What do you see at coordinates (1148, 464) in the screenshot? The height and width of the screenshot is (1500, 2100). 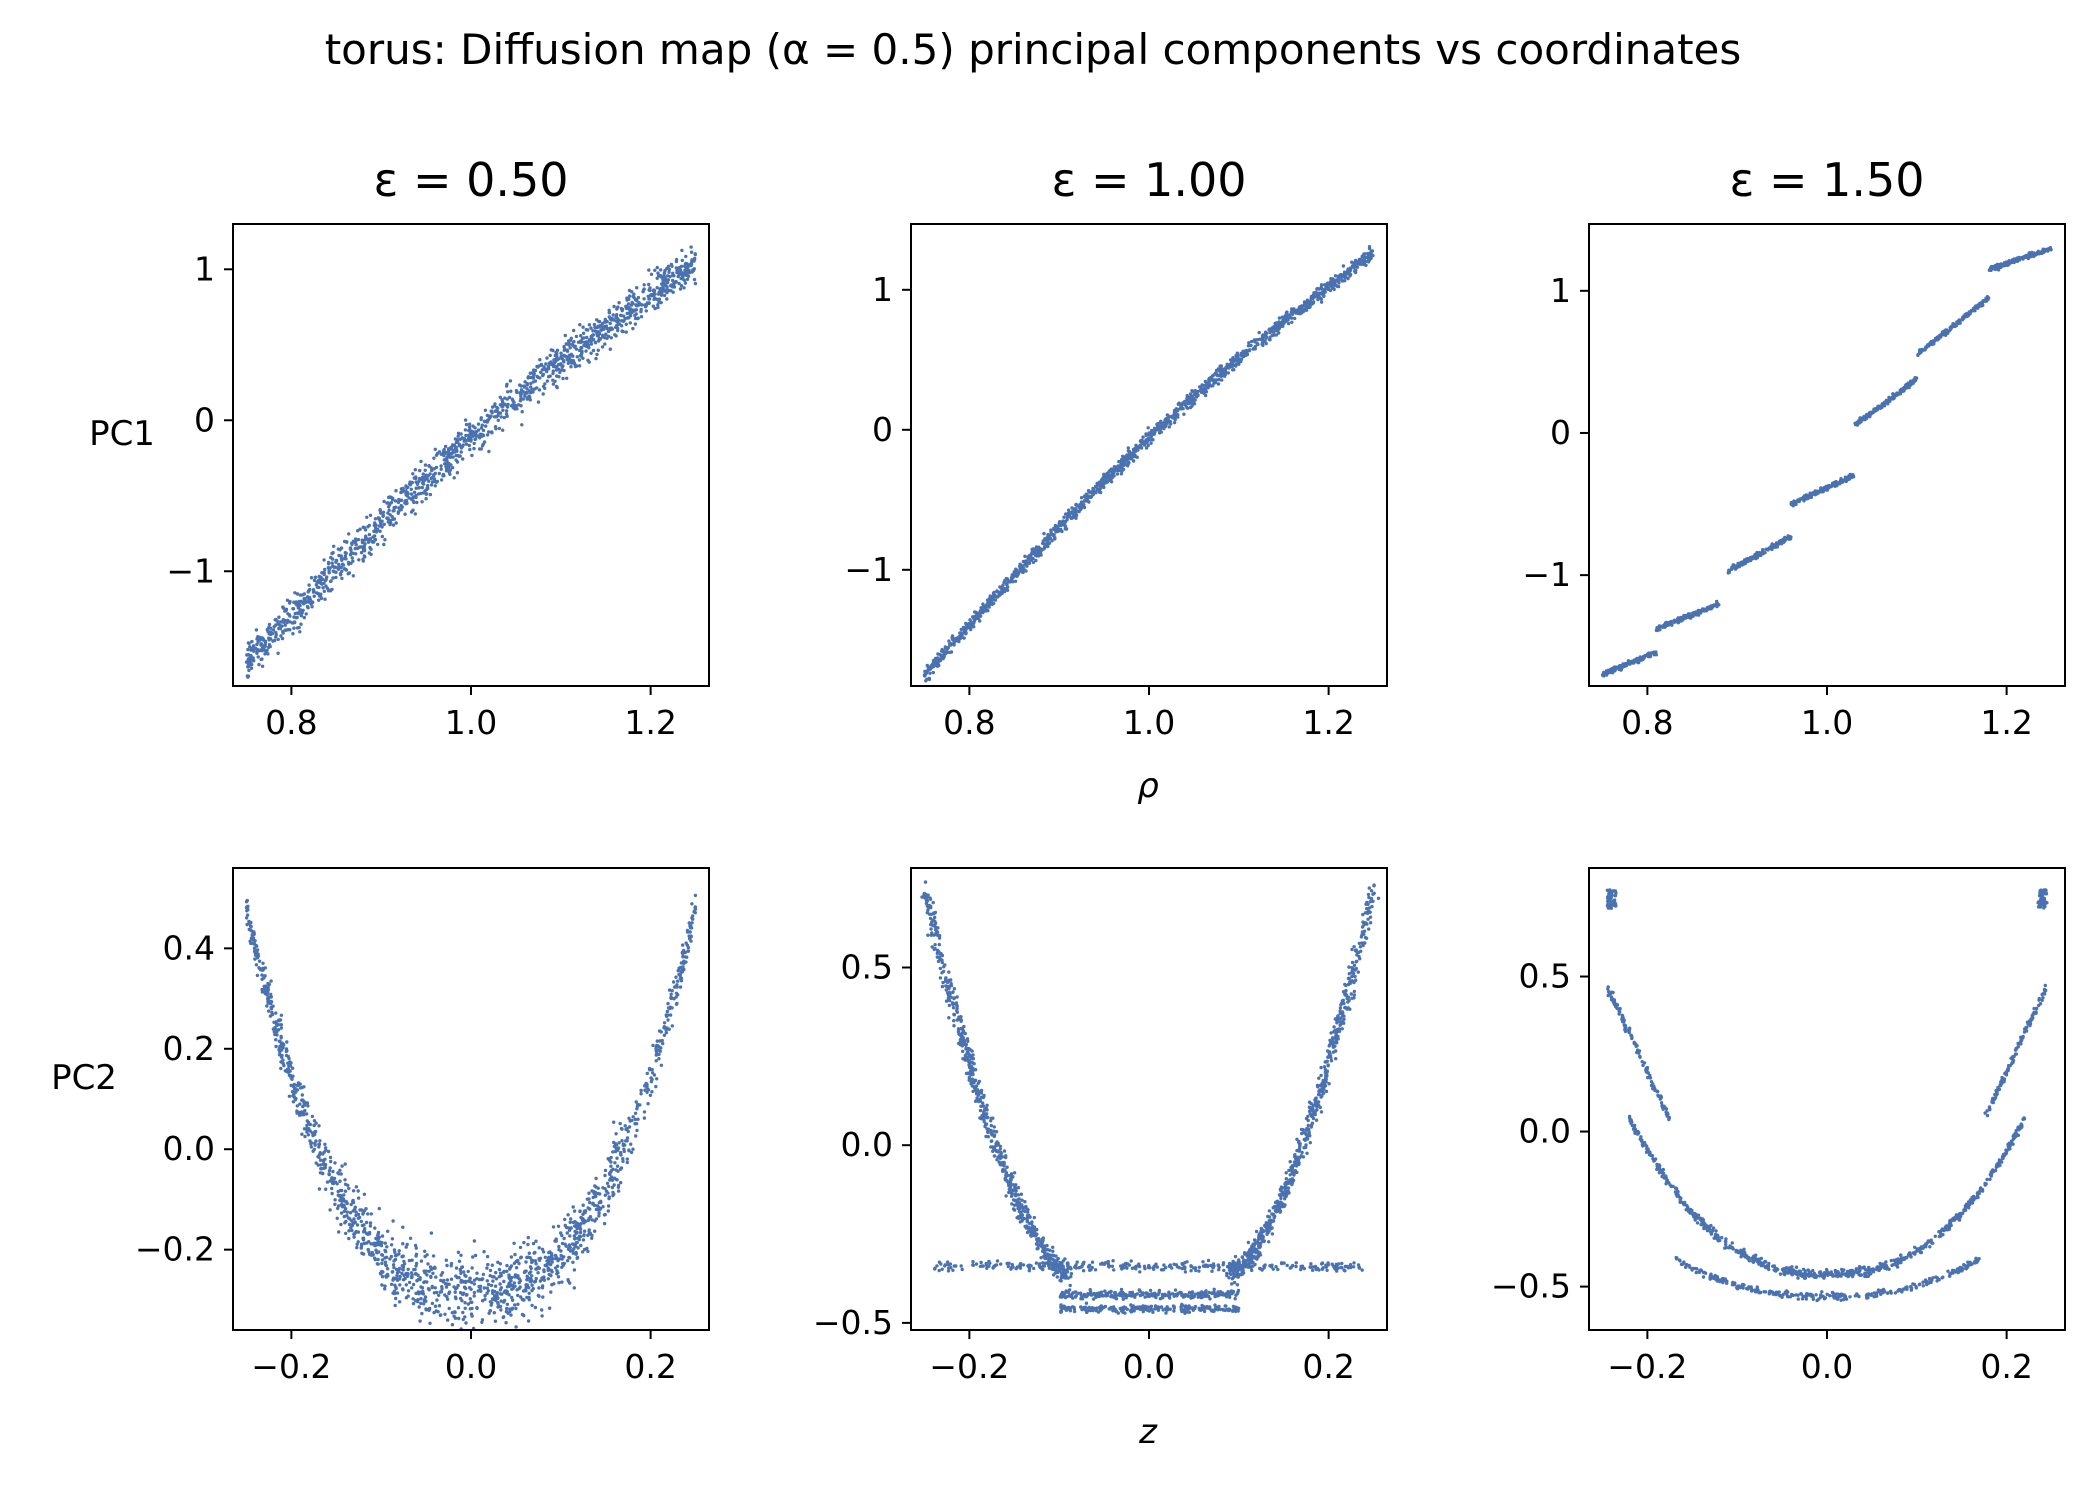 I see `scatter-points` at bounding box center [1148, 464].